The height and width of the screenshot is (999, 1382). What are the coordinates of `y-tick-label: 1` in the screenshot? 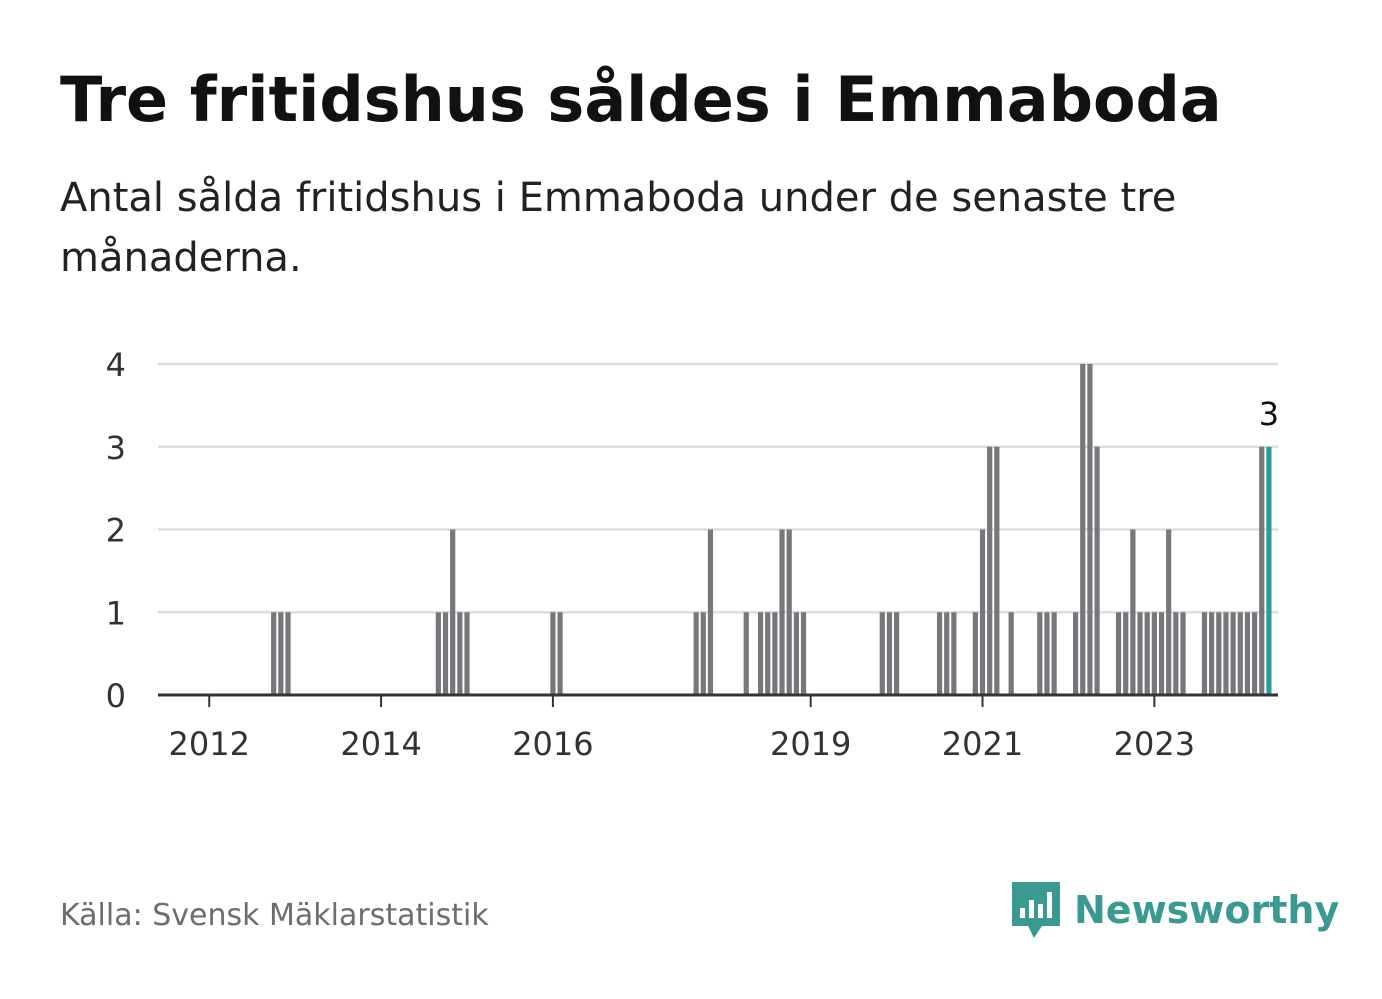 It's located at (116, 613).